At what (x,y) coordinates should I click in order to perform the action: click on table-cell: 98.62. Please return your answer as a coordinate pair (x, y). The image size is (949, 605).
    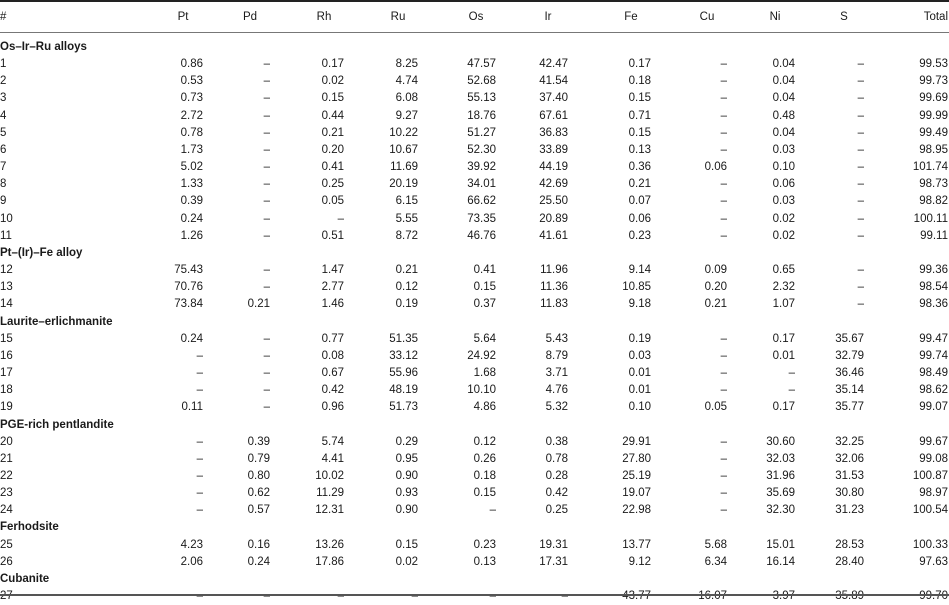
    Looking at the image, I should click on (933, 390).